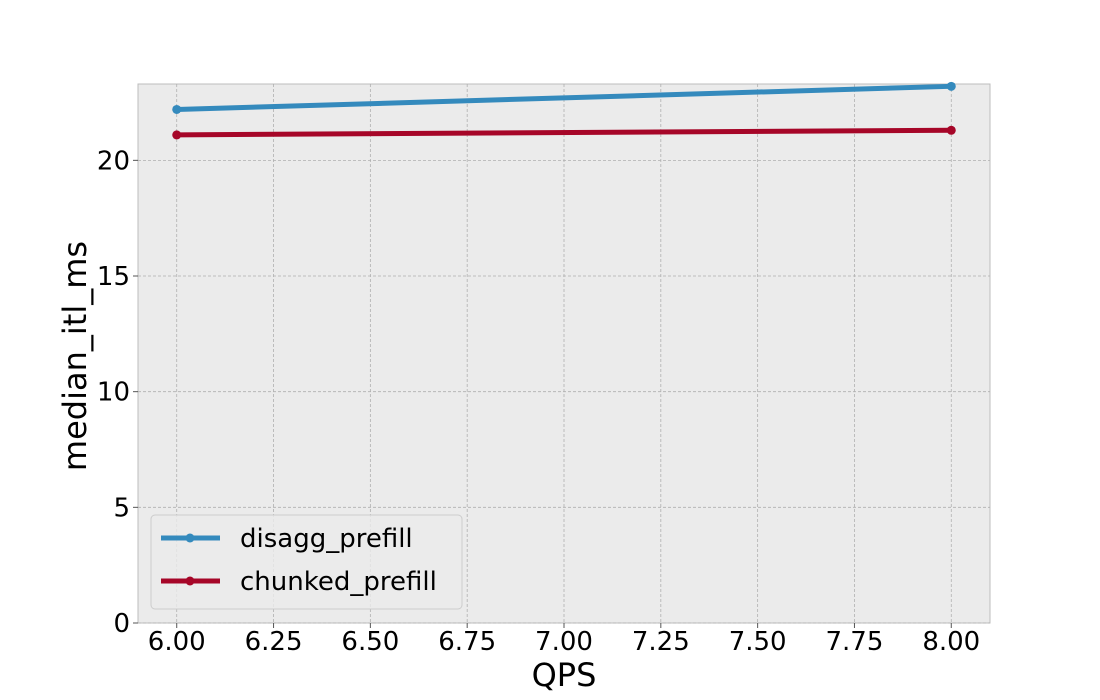 The width and height of the screenshot is (1100, 700). I want to click on x-tick-label: 7.75, so click(855, 642).